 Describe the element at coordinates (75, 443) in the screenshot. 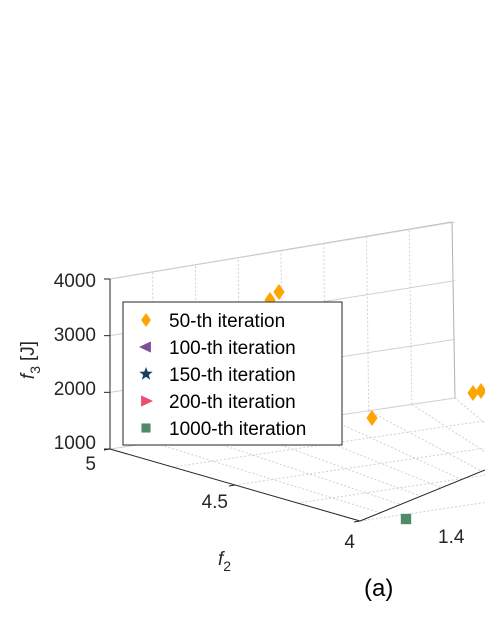

I see `z-tick-label: 1000` at that location.